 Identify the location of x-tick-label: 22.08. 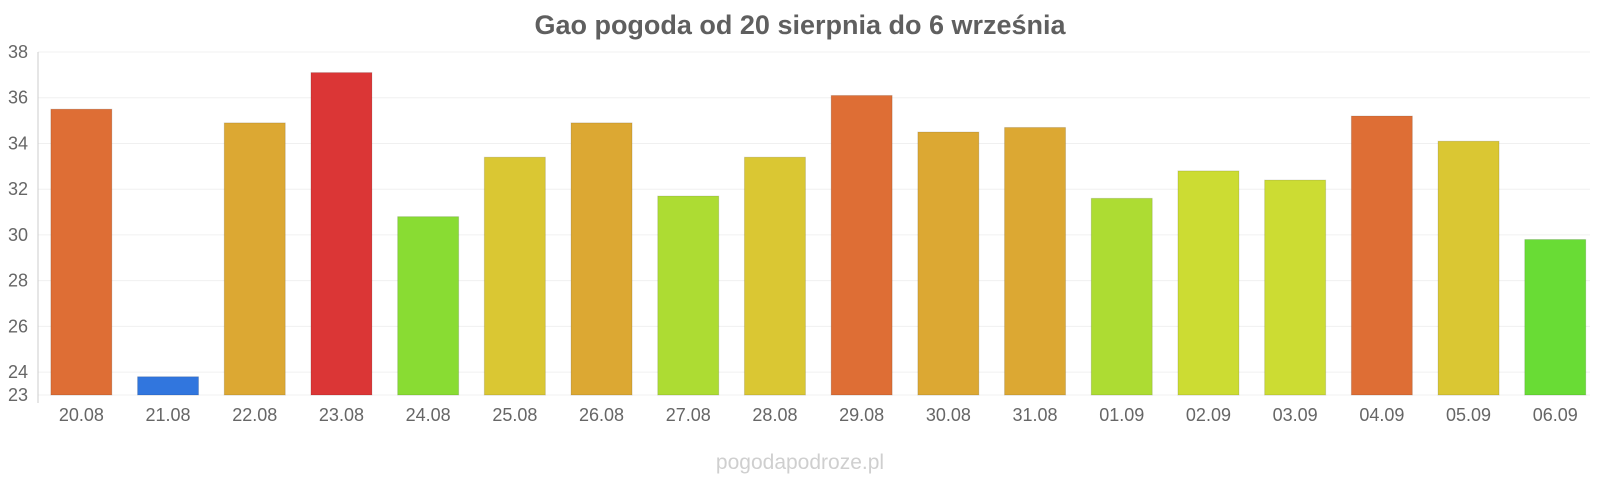
(254, 415).